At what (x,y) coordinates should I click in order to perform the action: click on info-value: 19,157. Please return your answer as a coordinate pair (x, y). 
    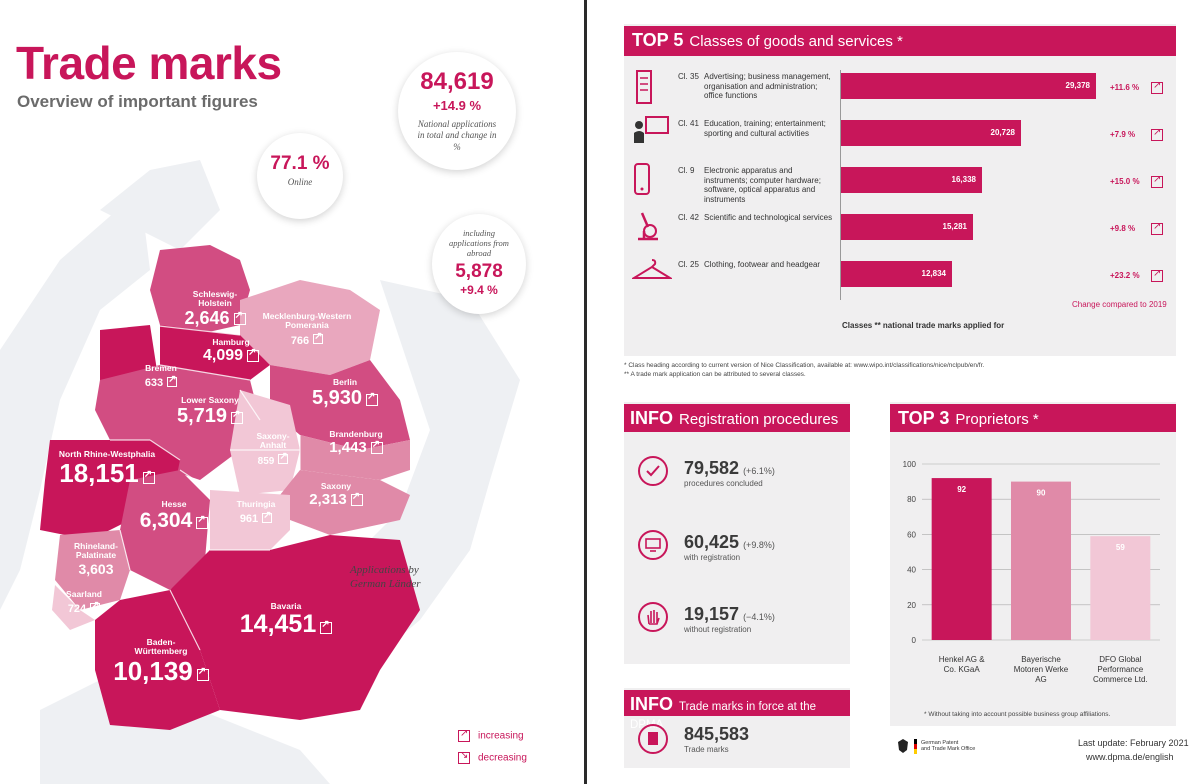
    Looking at the image, I should click on (712, 614).